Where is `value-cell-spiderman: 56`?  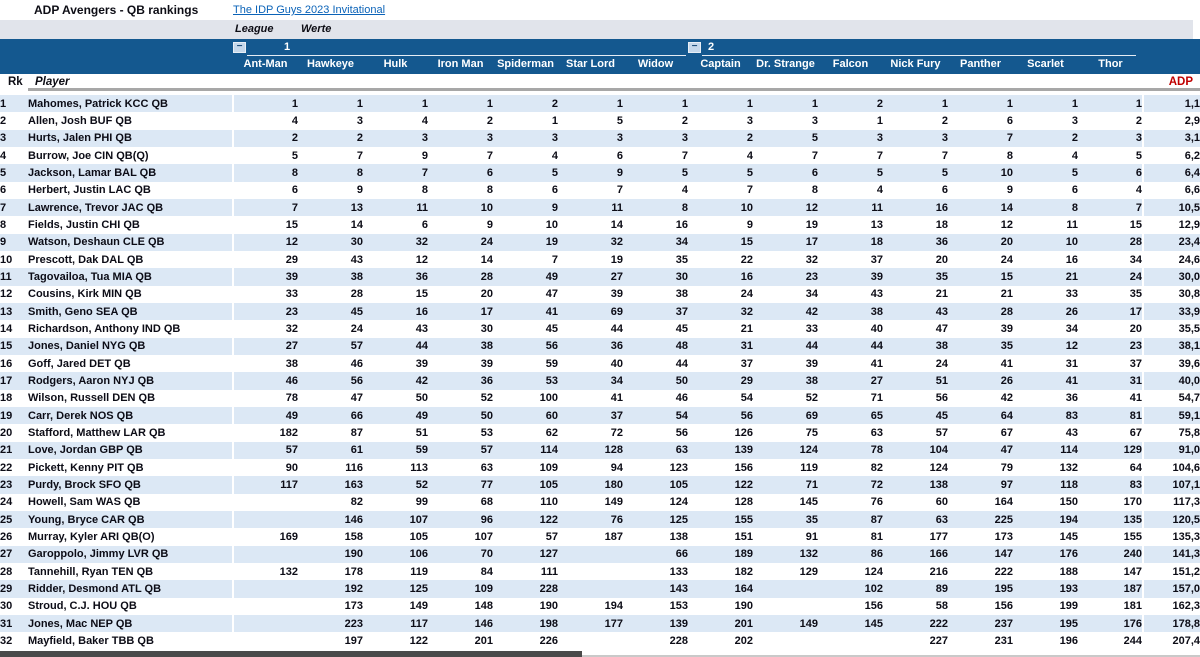
value-cell-spiderman: 56 is located at coordinates (525, 346).